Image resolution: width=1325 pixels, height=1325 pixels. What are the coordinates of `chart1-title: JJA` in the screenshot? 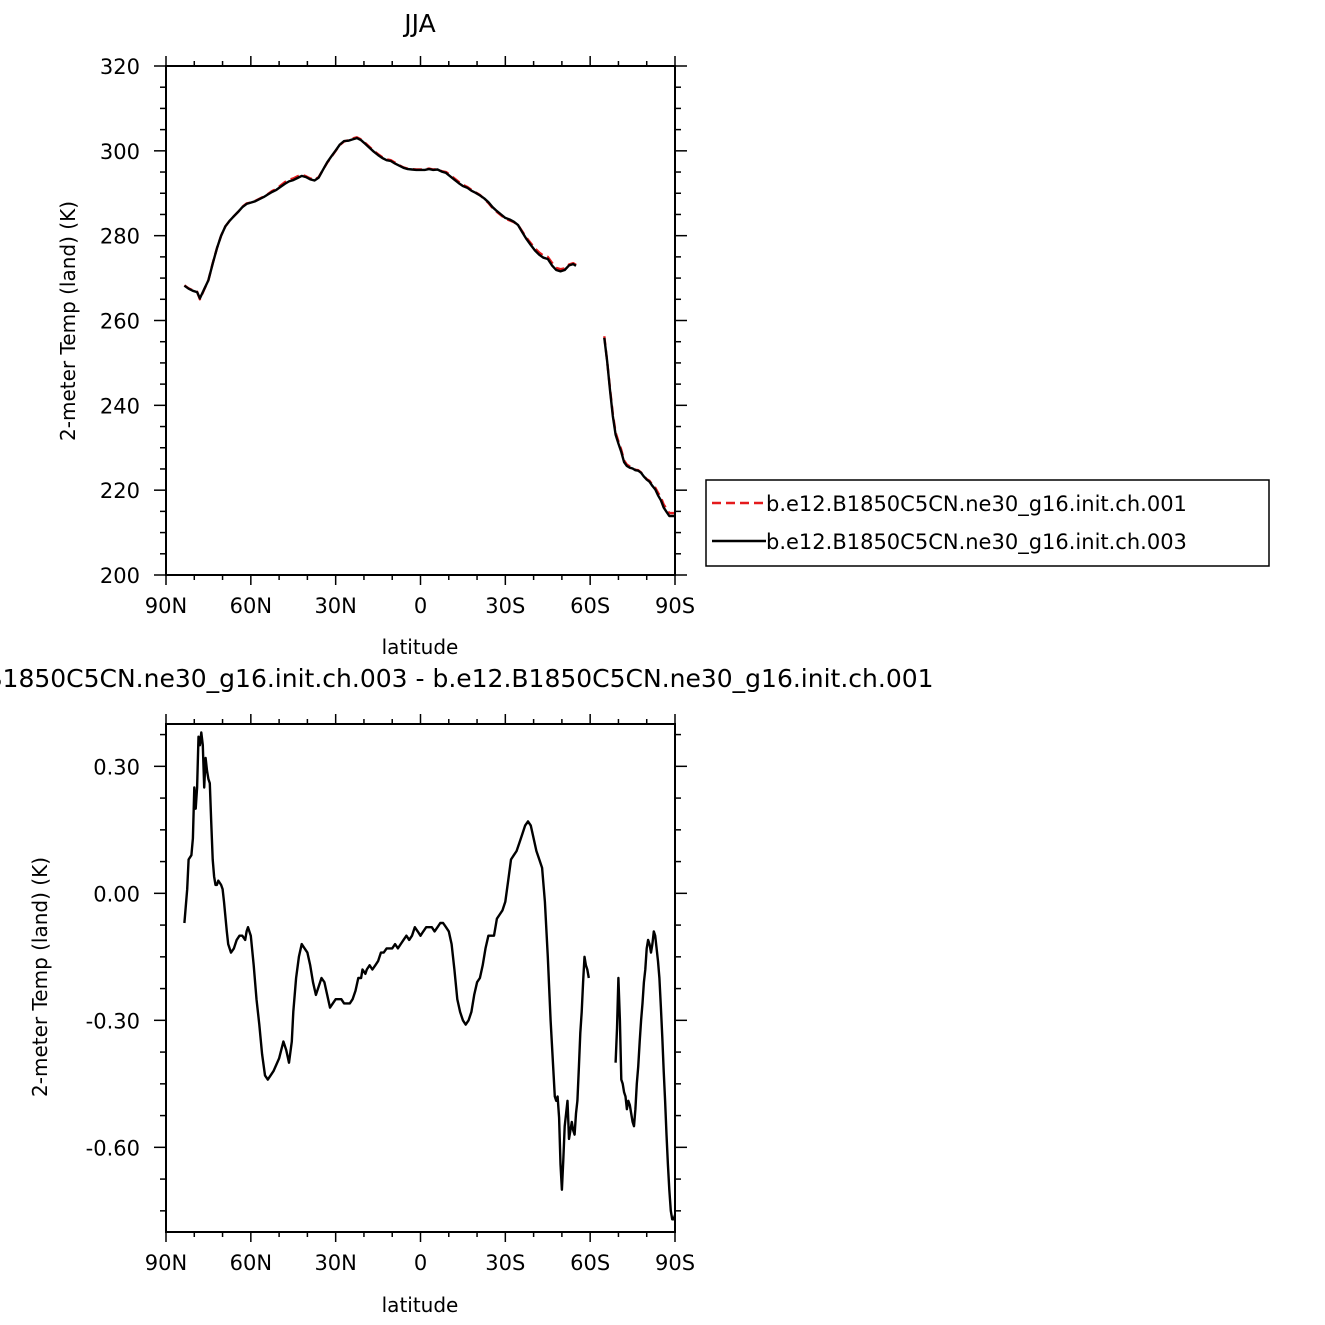 It's located at (418, 23).